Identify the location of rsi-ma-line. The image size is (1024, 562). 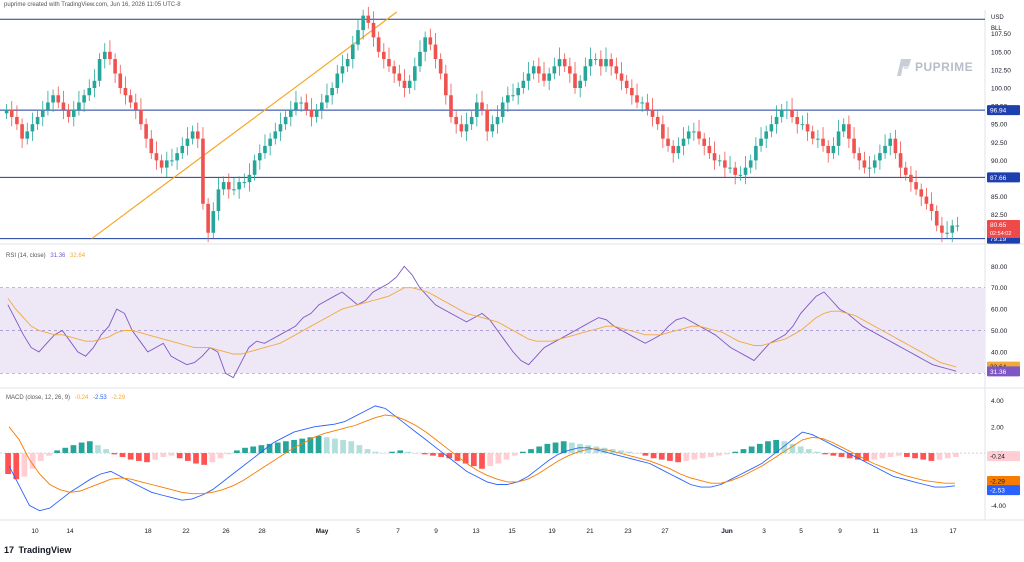
(482, 327).